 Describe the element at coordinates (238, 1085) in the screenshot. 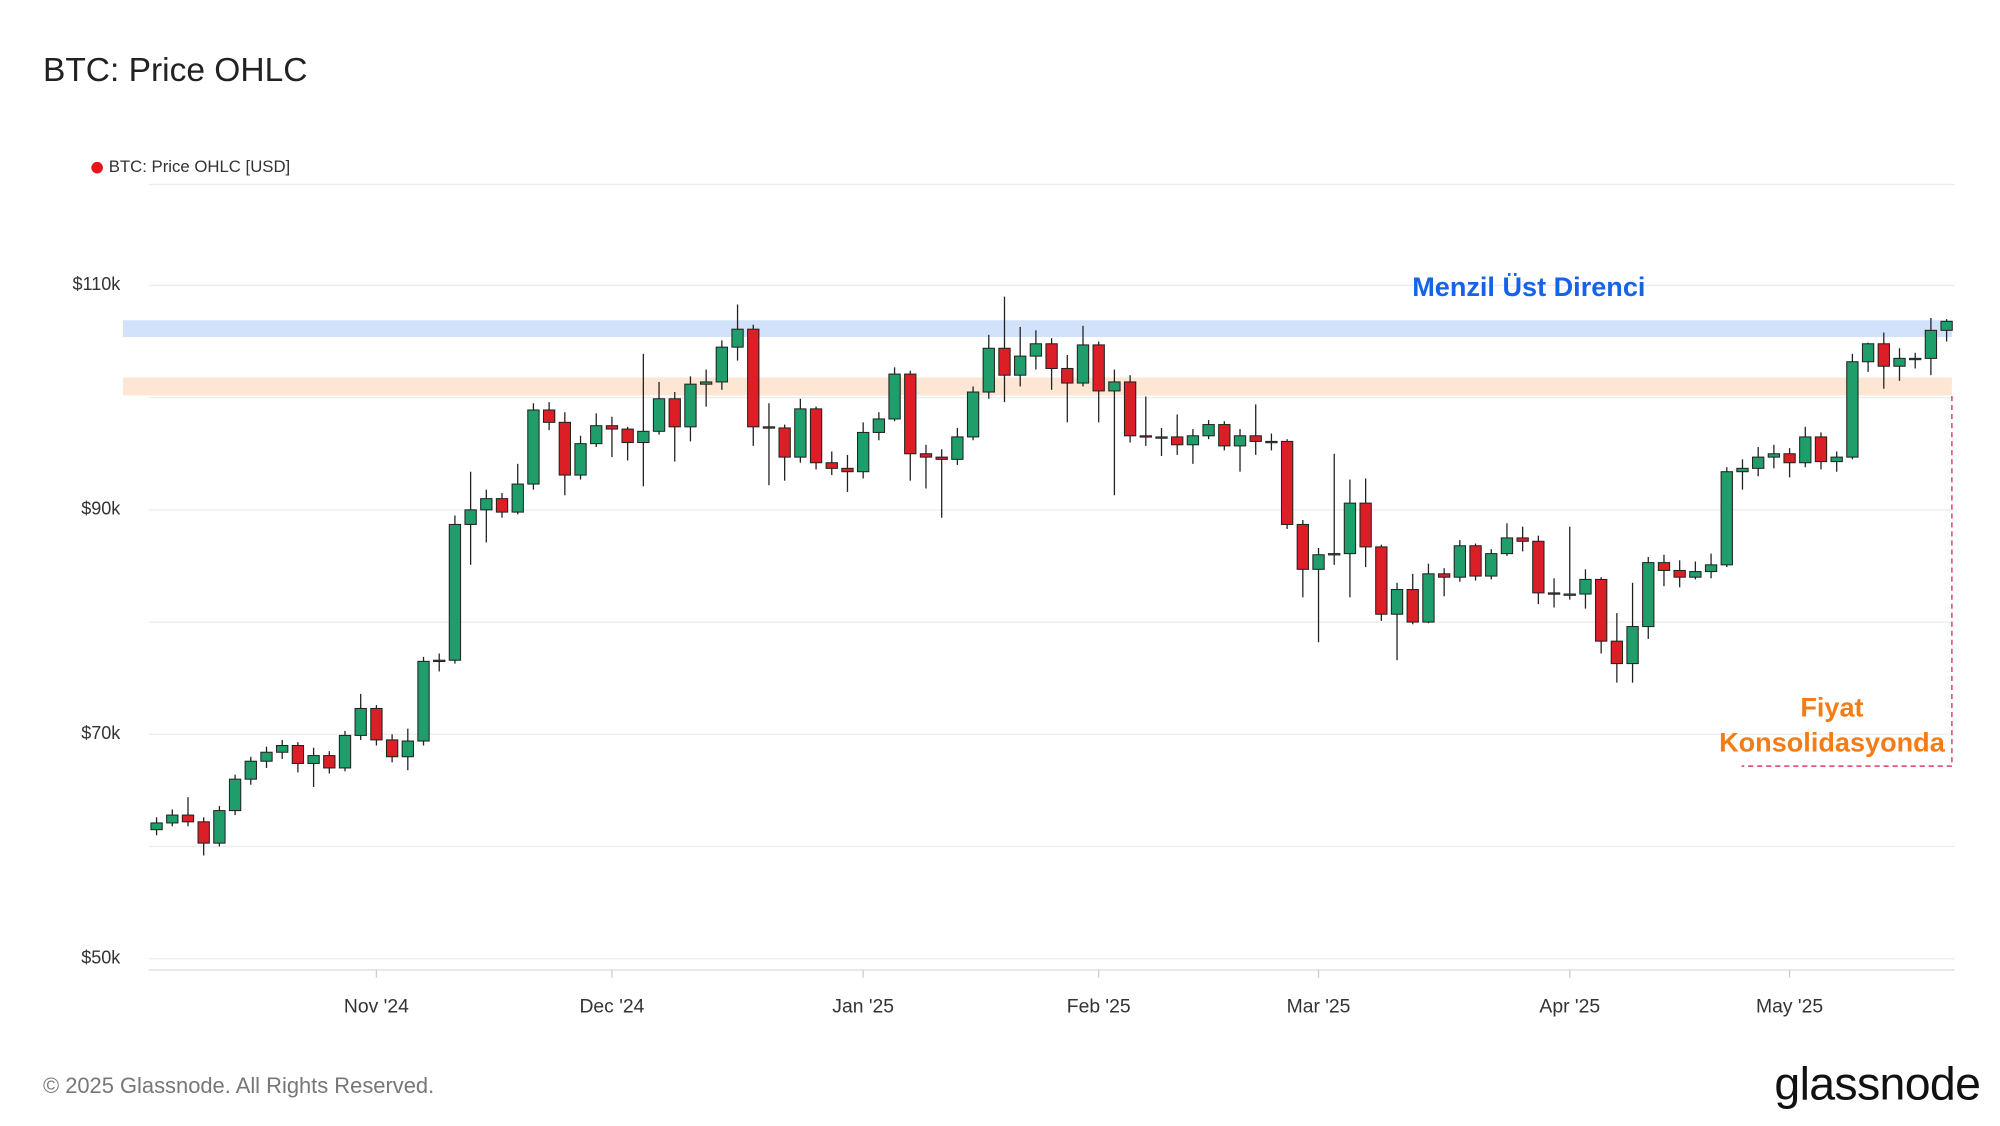

I see `footer: © 2025 Glassnode. All Rights Reserved.` at that location.